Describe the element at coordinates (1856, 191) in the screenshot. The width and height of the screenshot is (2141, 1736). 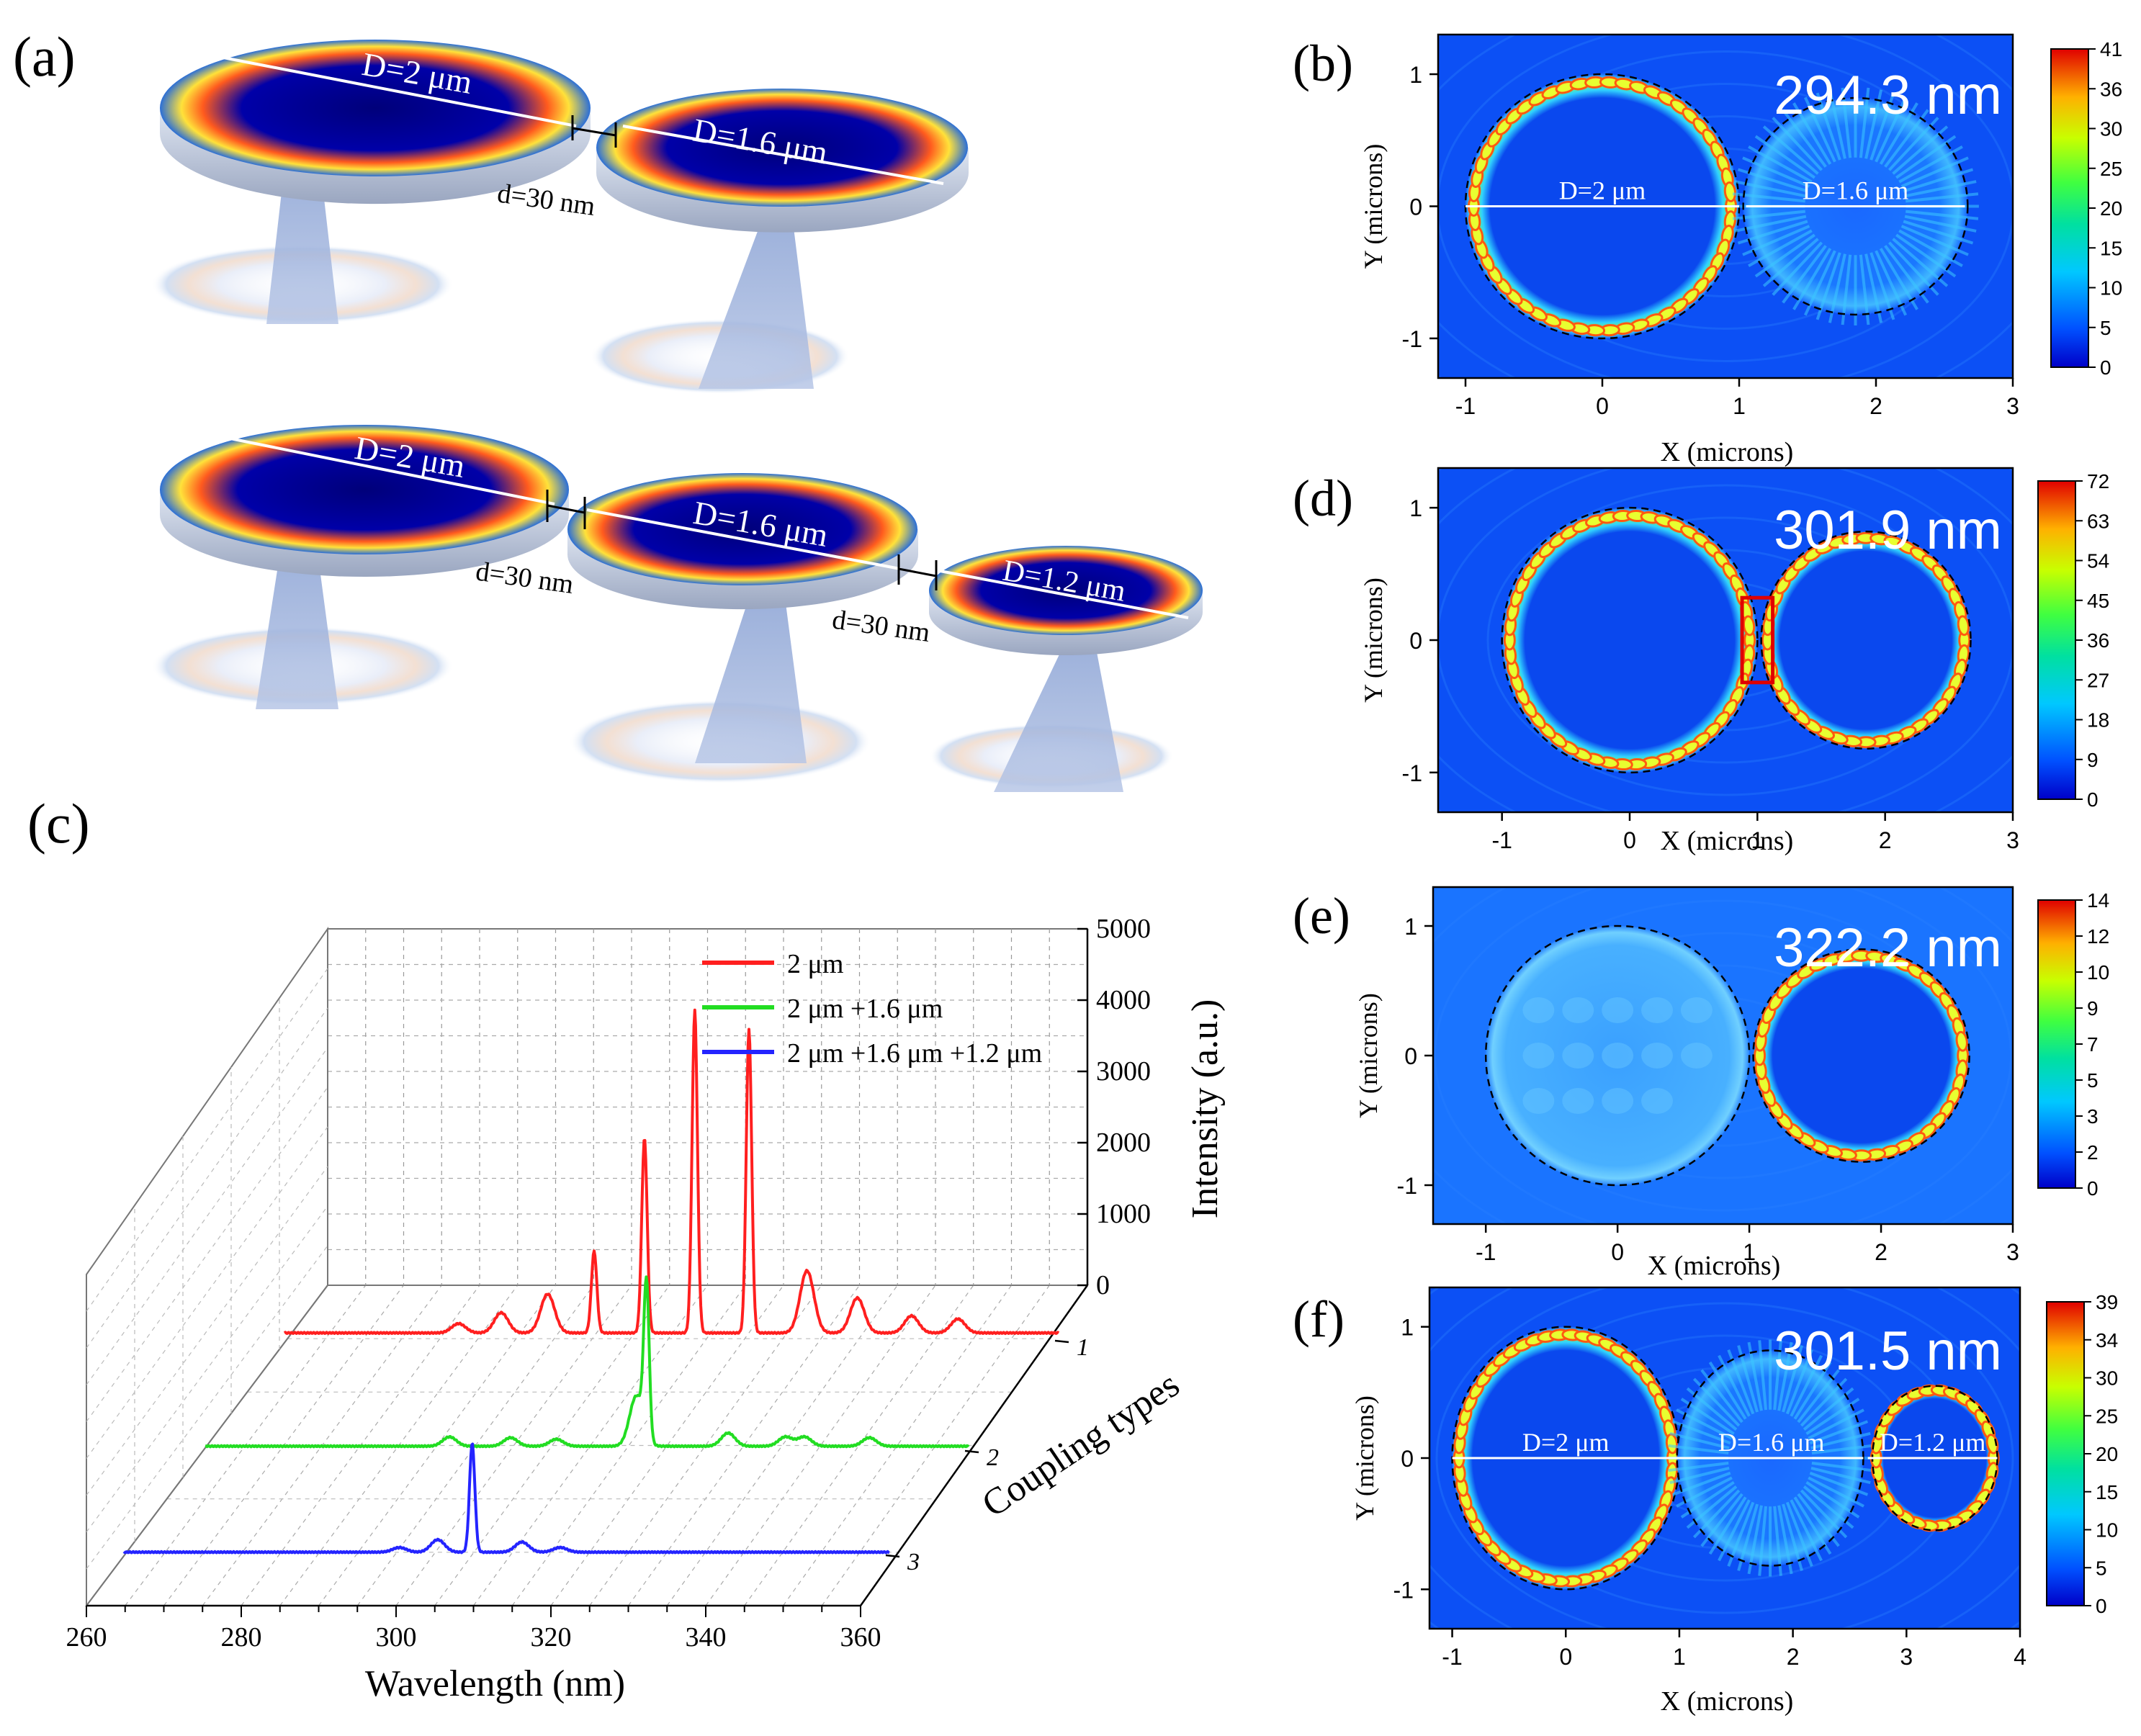
I see `diameter-label: D=1.6 μm` at that location.